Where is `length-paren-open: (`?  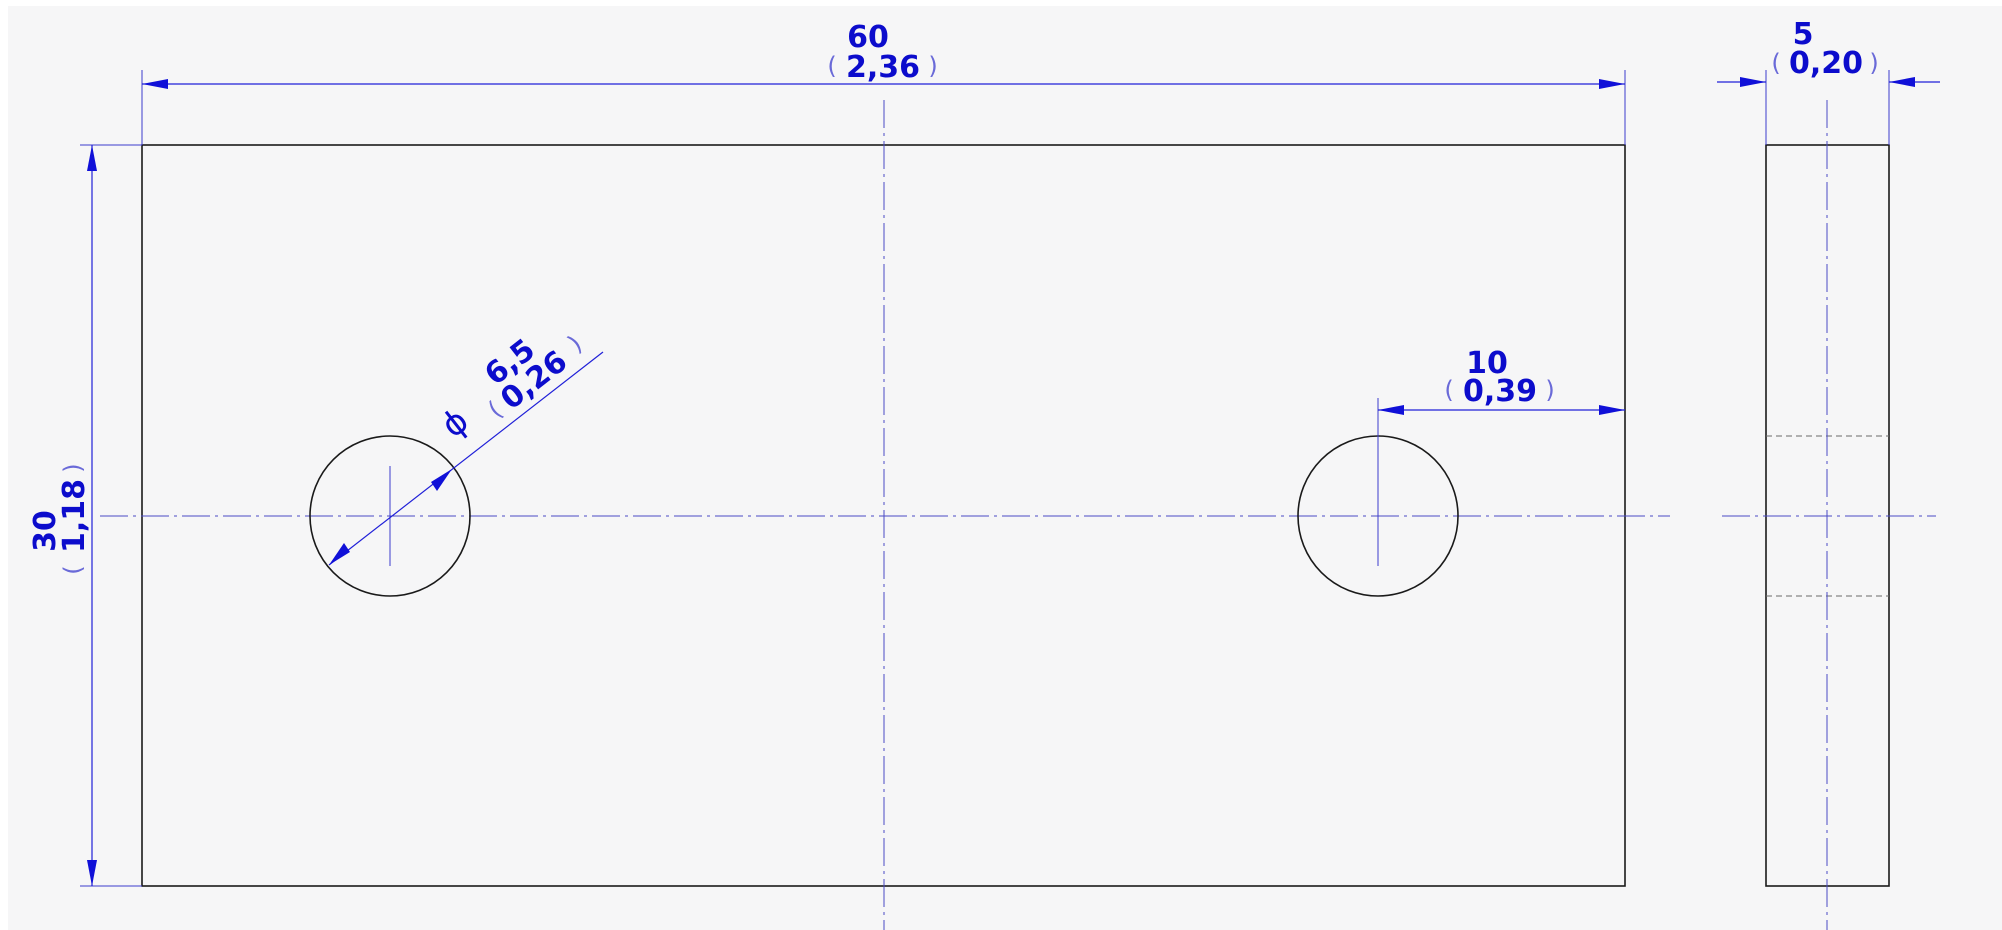
length-paren-open: ( is located at coordinates (831, 66).